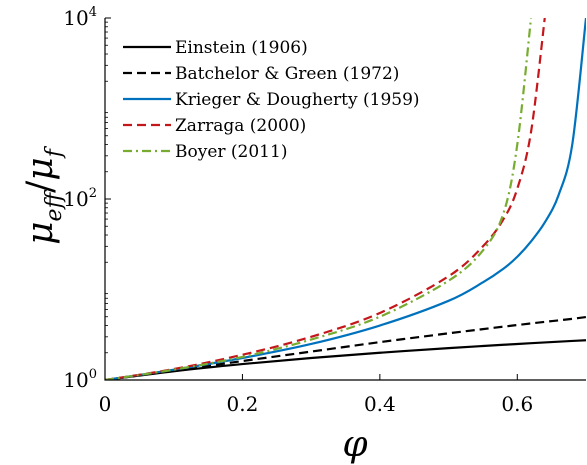  I want to click on y-axis-label: μeff/μf, so click(43, 195).